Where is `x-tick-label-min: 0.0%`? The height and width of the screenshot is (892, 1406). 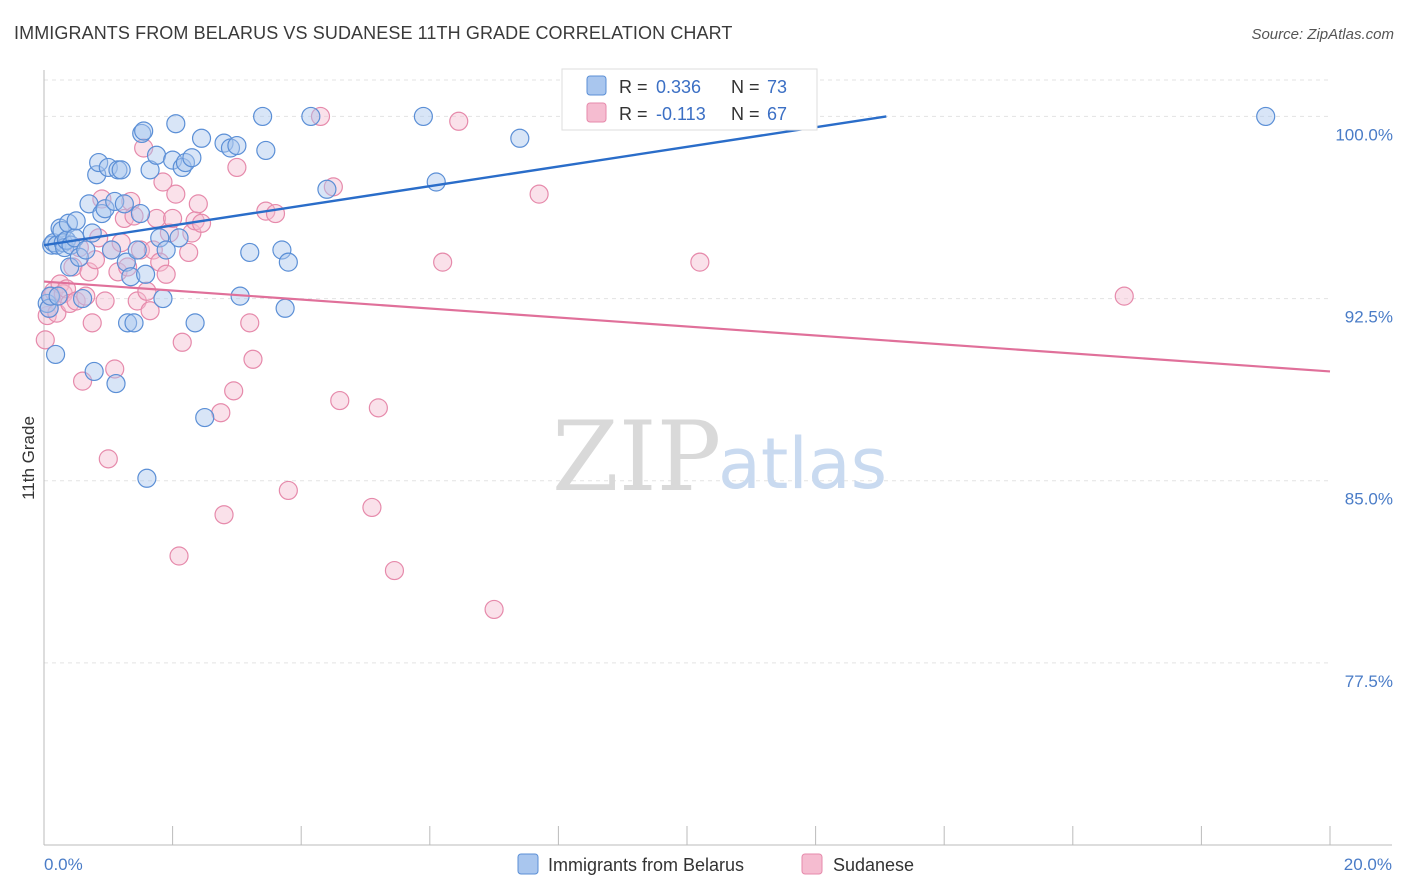
x-tick-label-min: 0.0% is located at coordinates (63, 864).